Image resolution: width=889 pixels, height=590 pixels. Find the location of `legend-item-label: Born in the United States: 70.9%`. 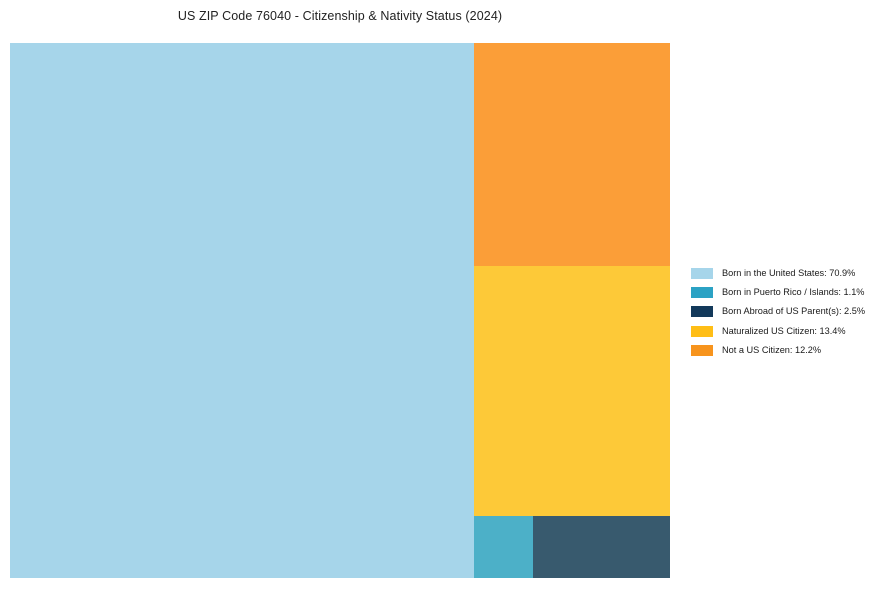

legend-item-label: Born in the United States: 70.9% is located at coordinates (789, 273).